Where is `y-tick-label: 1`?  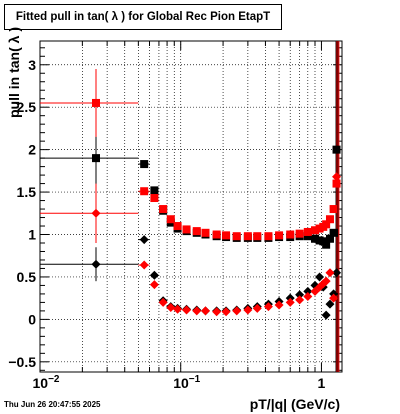 y-tick-label: 1 is located at coordinates (32, 235).